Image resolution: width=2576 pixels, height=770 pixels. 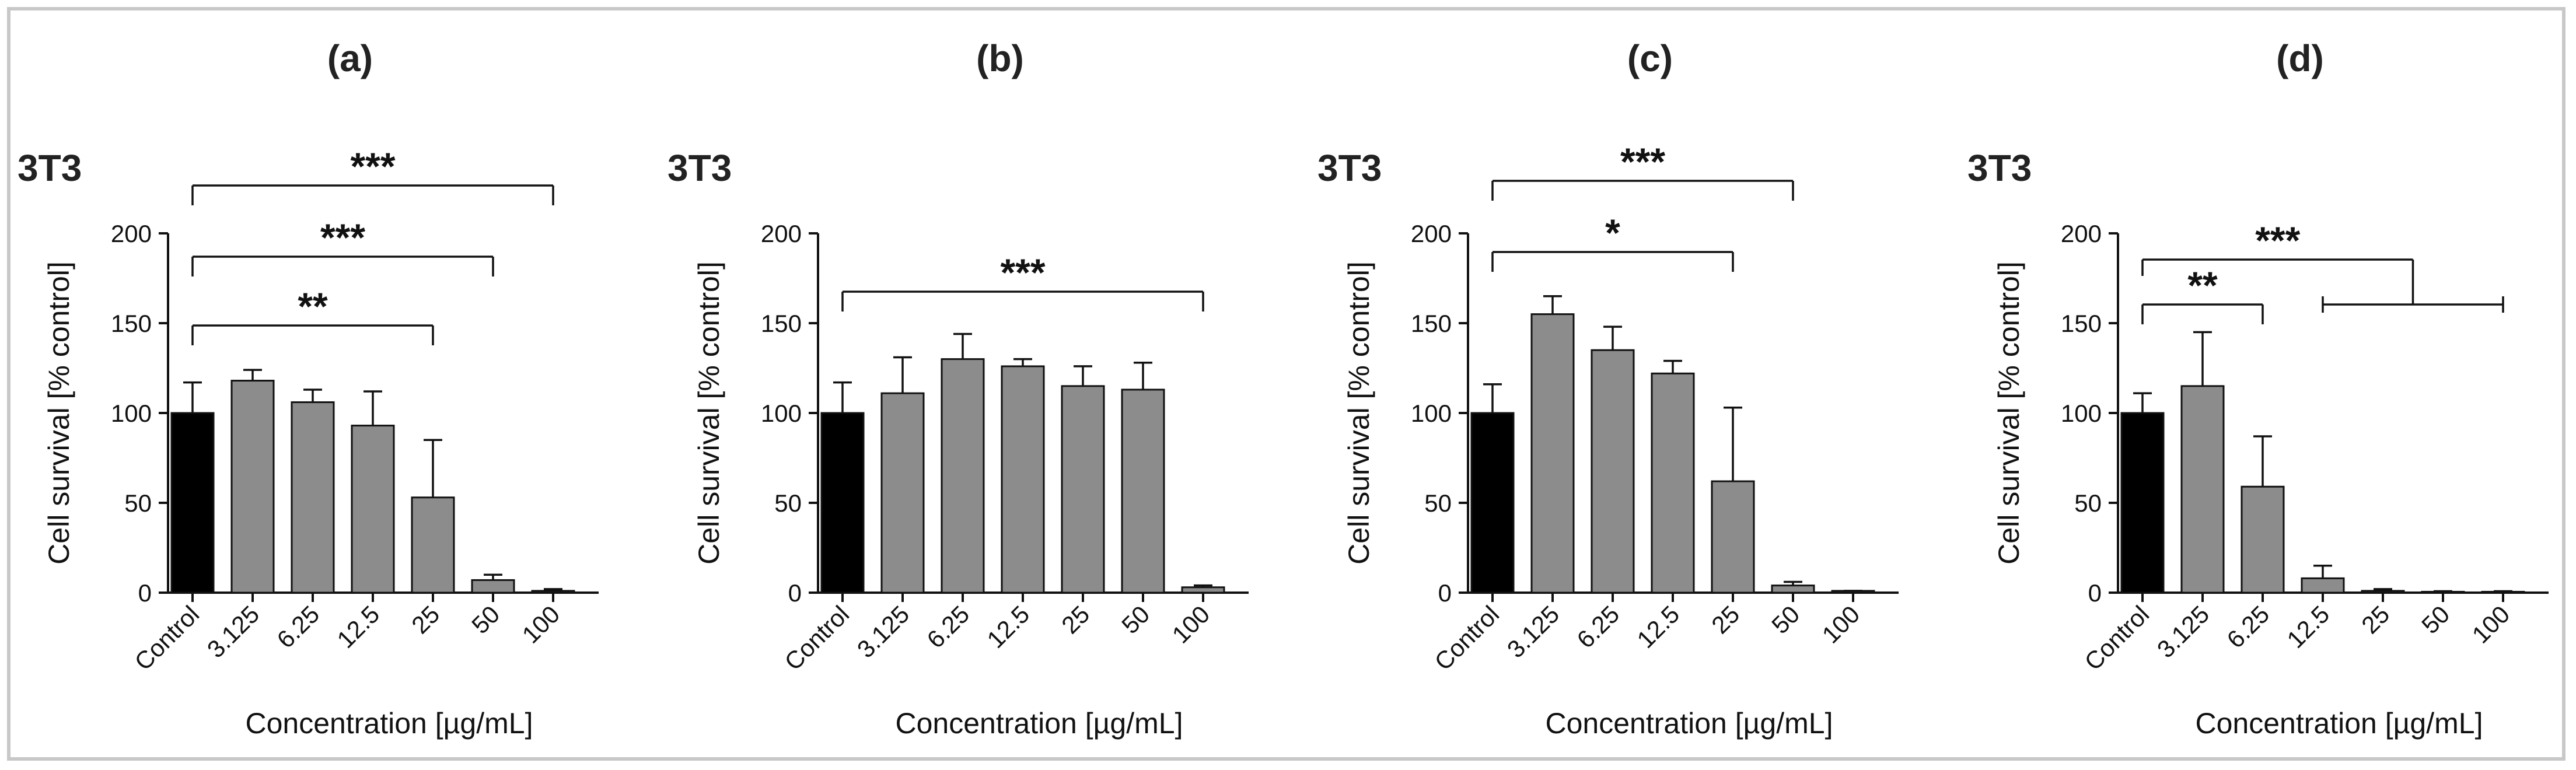 I want to click on significance-two-stars: **, so click(x=2202, y=285).